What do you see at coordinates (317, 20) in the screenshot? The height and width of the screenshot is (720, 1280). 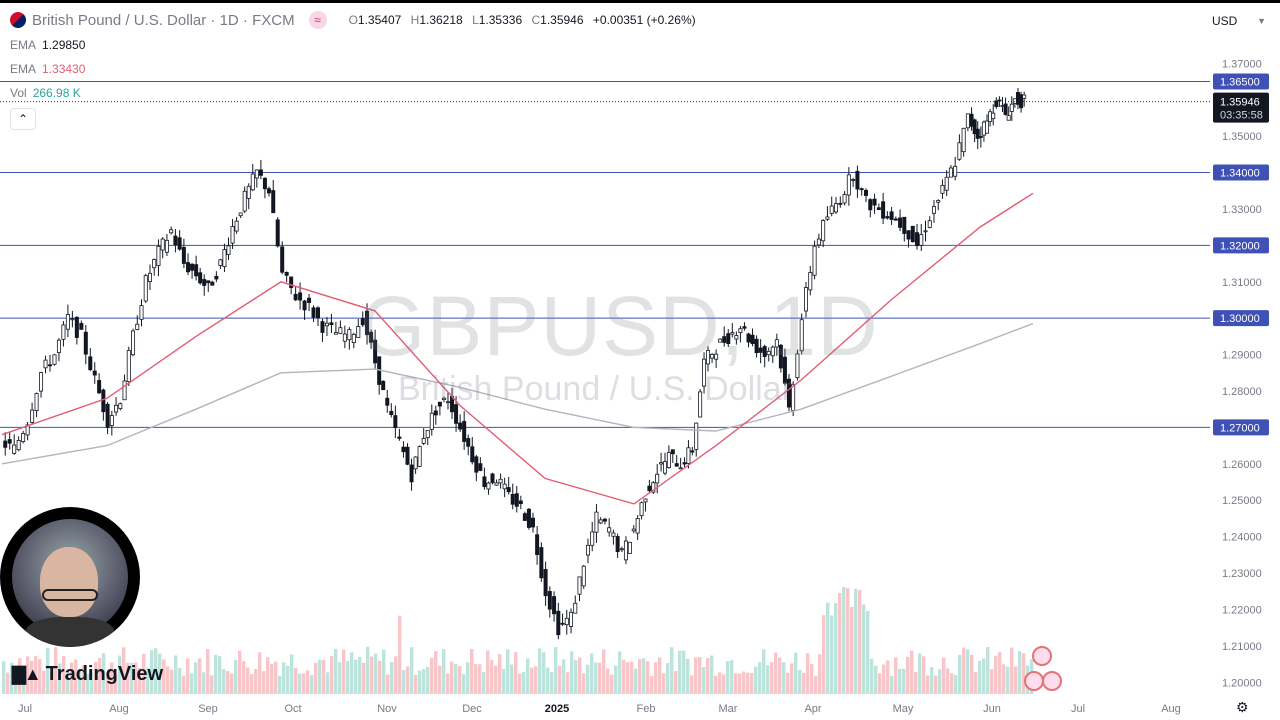 I see `compare-icon: ≈` at bounding box center [317, 20].